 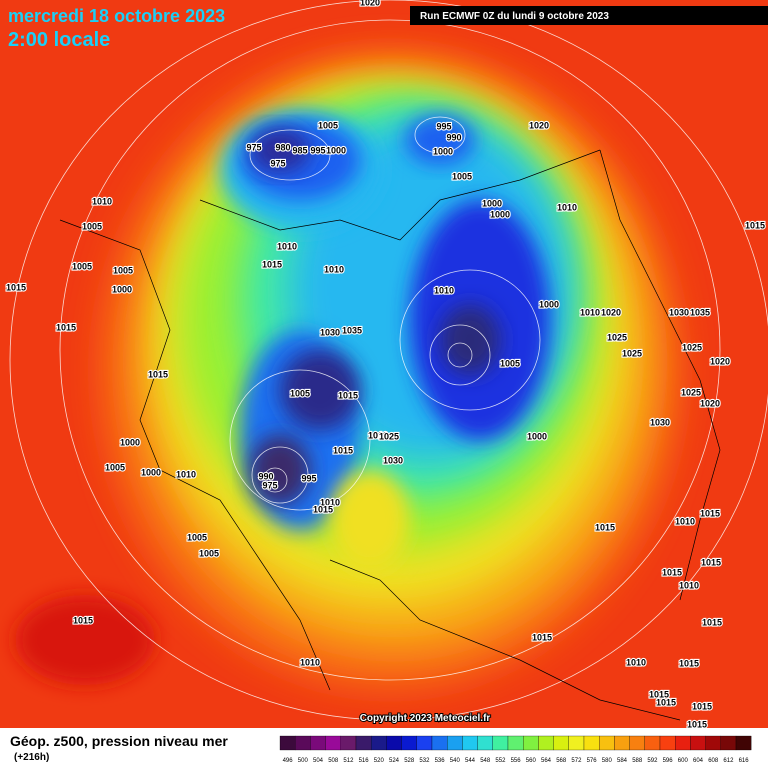 I want to click on pressure-label: 980, so click(x=282, y=147).